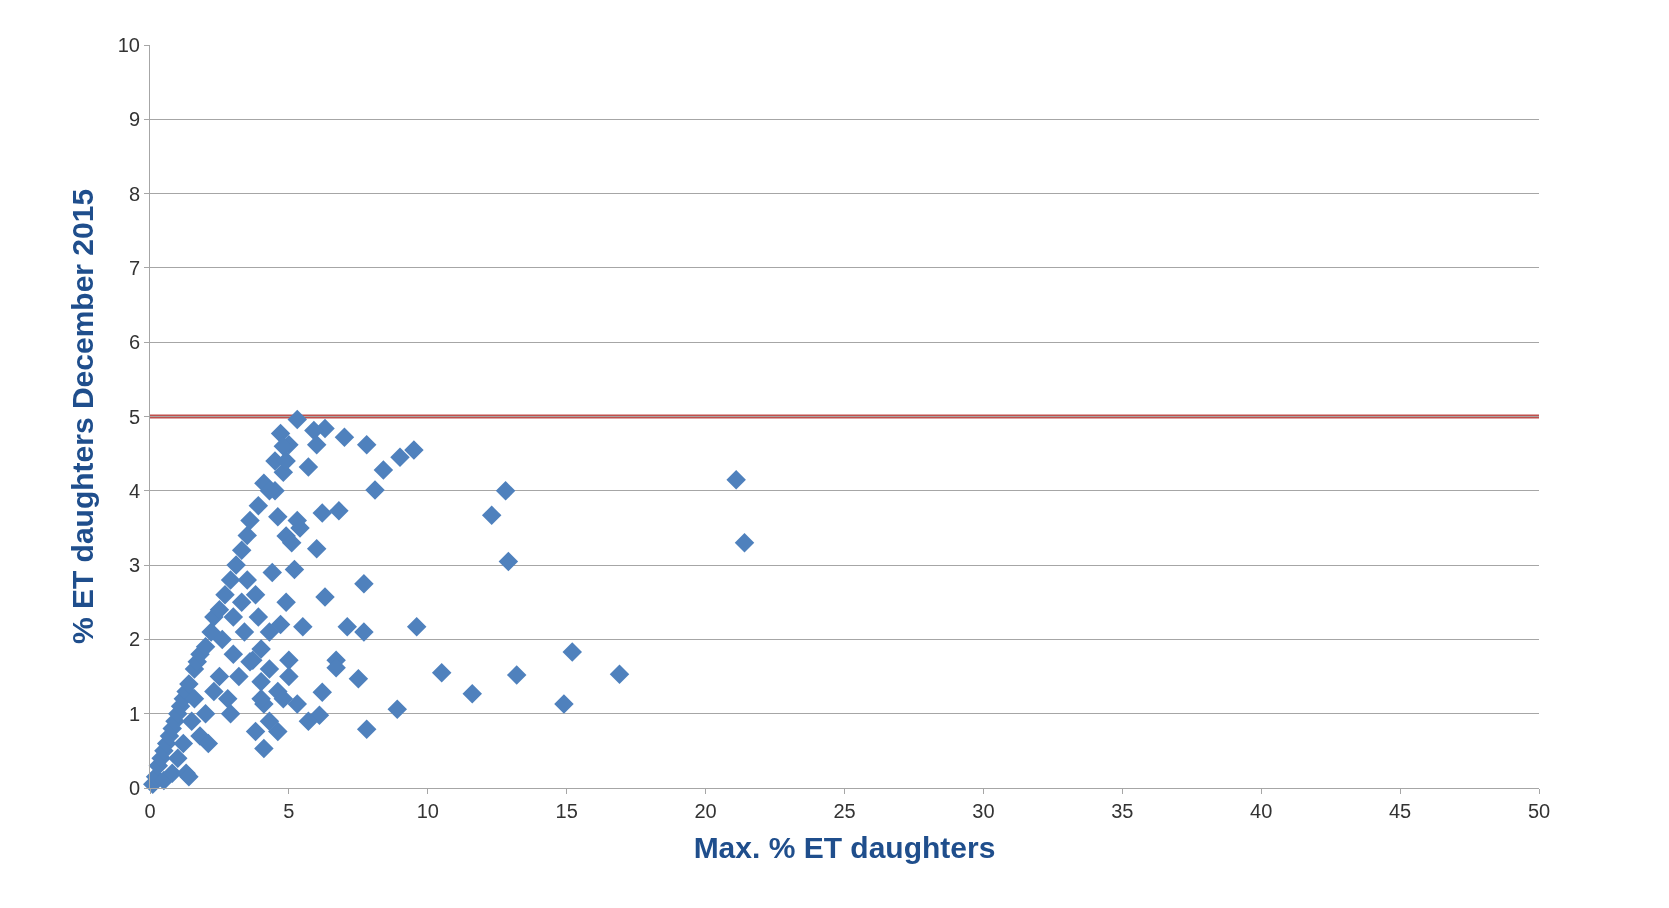 The image size is (1669, 908). I want to click on x-tick-label: 45, so click(1400, 811).